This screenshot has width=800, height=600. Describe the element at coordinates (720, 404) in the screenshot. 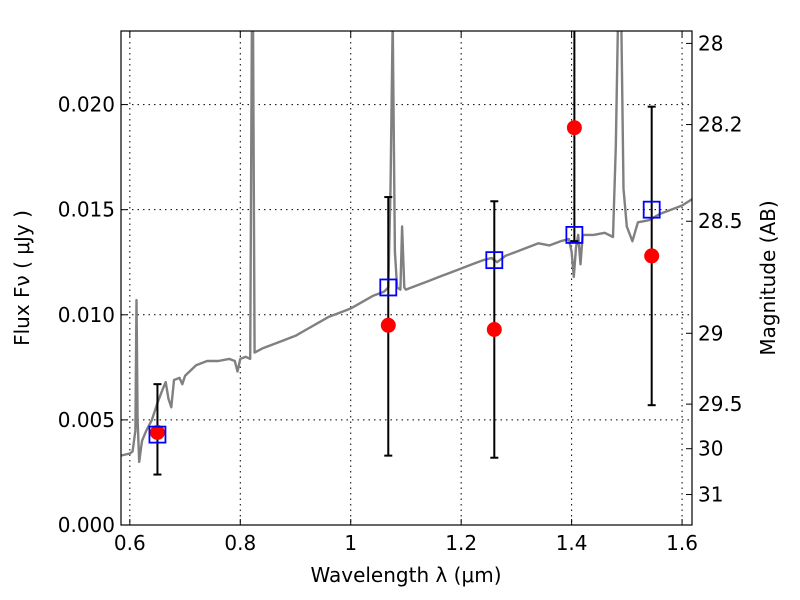

I see `y-right-tick-label: 29.5` at that location.